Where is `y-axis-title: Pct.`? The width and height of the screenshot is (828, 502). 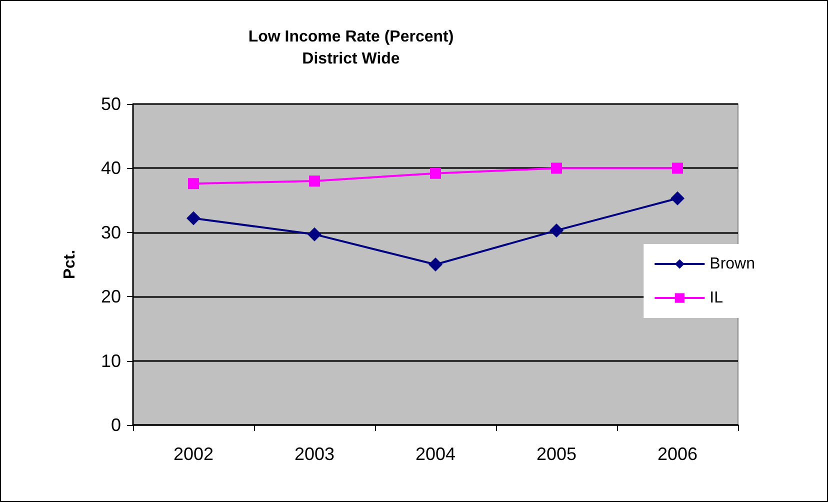 y-axis-title: Pct. is located at coordinates (70, 265).